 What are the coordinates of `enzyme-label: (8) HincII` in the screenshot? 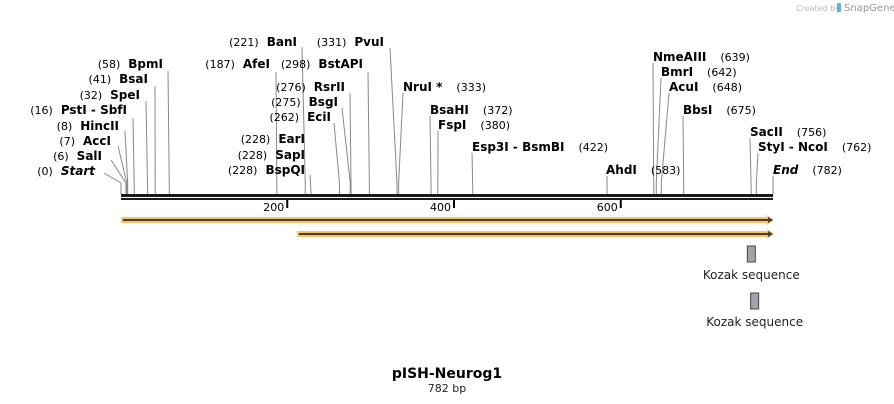 It's located at (88, 126).